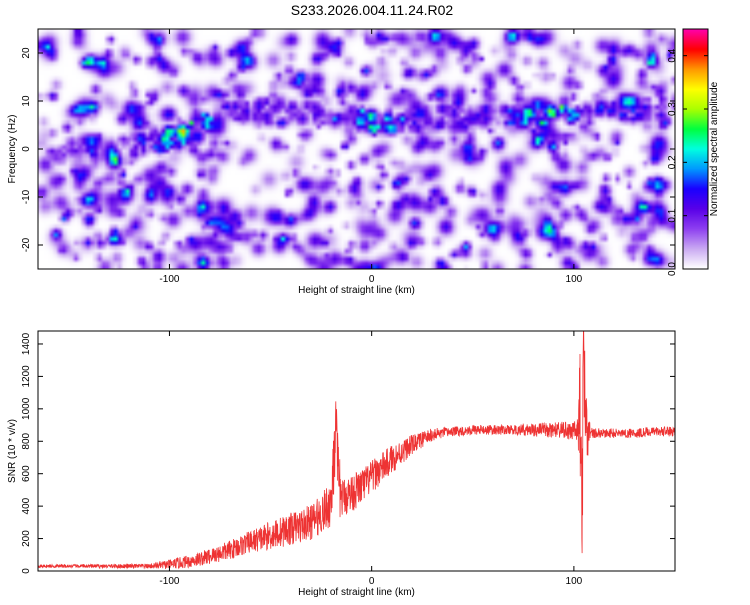 This screenshot has width=750, height=605. What do you see at coordinates (26, 408) in the screenshot?
I see `line-y-tick-label: 1000` at bounding box center [26, 408].